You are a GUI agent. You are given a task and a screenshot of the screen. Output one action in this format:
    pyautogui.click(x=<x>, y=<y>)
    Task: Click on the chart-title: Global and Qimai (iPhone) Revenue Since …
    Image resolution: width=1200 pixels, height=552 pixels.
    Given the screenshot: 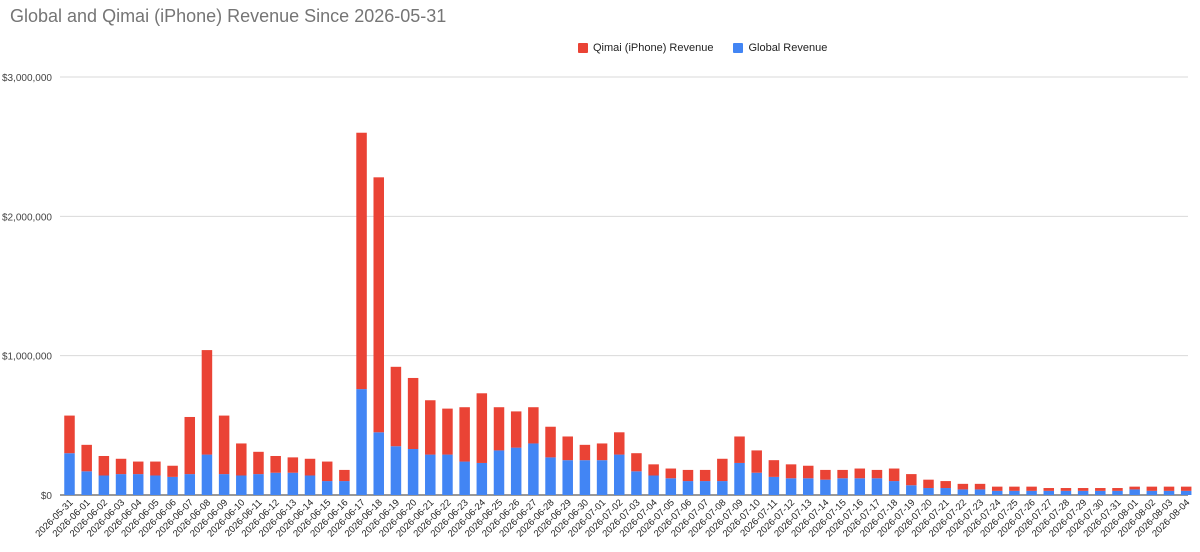 What is the action you would take?
    pyautogui.click(x=228, y=16)
    